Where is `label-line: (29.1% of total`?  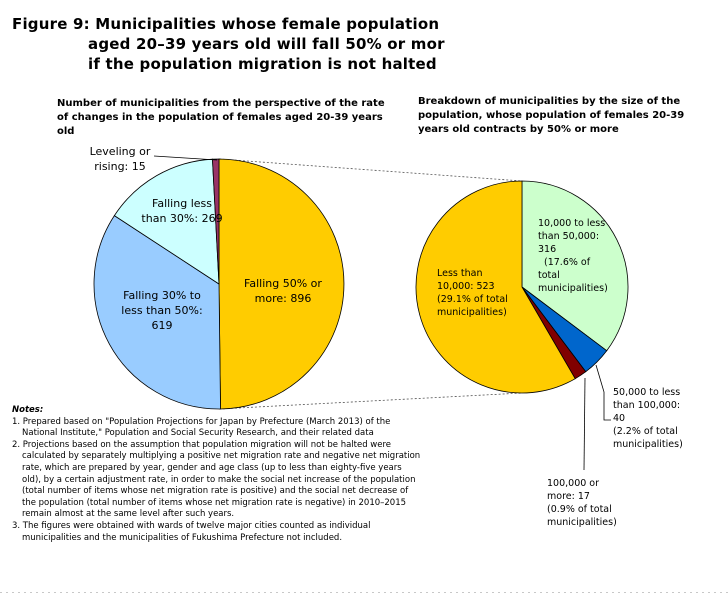
label-line: (29.1% of total is located at coordinates (472, 299).